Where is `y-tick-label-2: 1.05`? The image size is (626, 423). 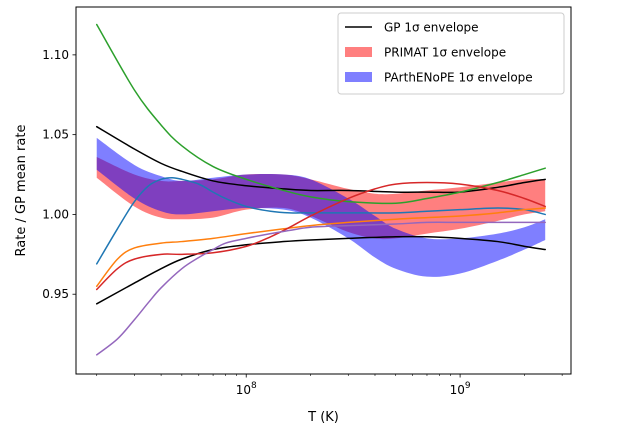
y-tick-label-2: 1.05 is located at coordinates (55, 135).